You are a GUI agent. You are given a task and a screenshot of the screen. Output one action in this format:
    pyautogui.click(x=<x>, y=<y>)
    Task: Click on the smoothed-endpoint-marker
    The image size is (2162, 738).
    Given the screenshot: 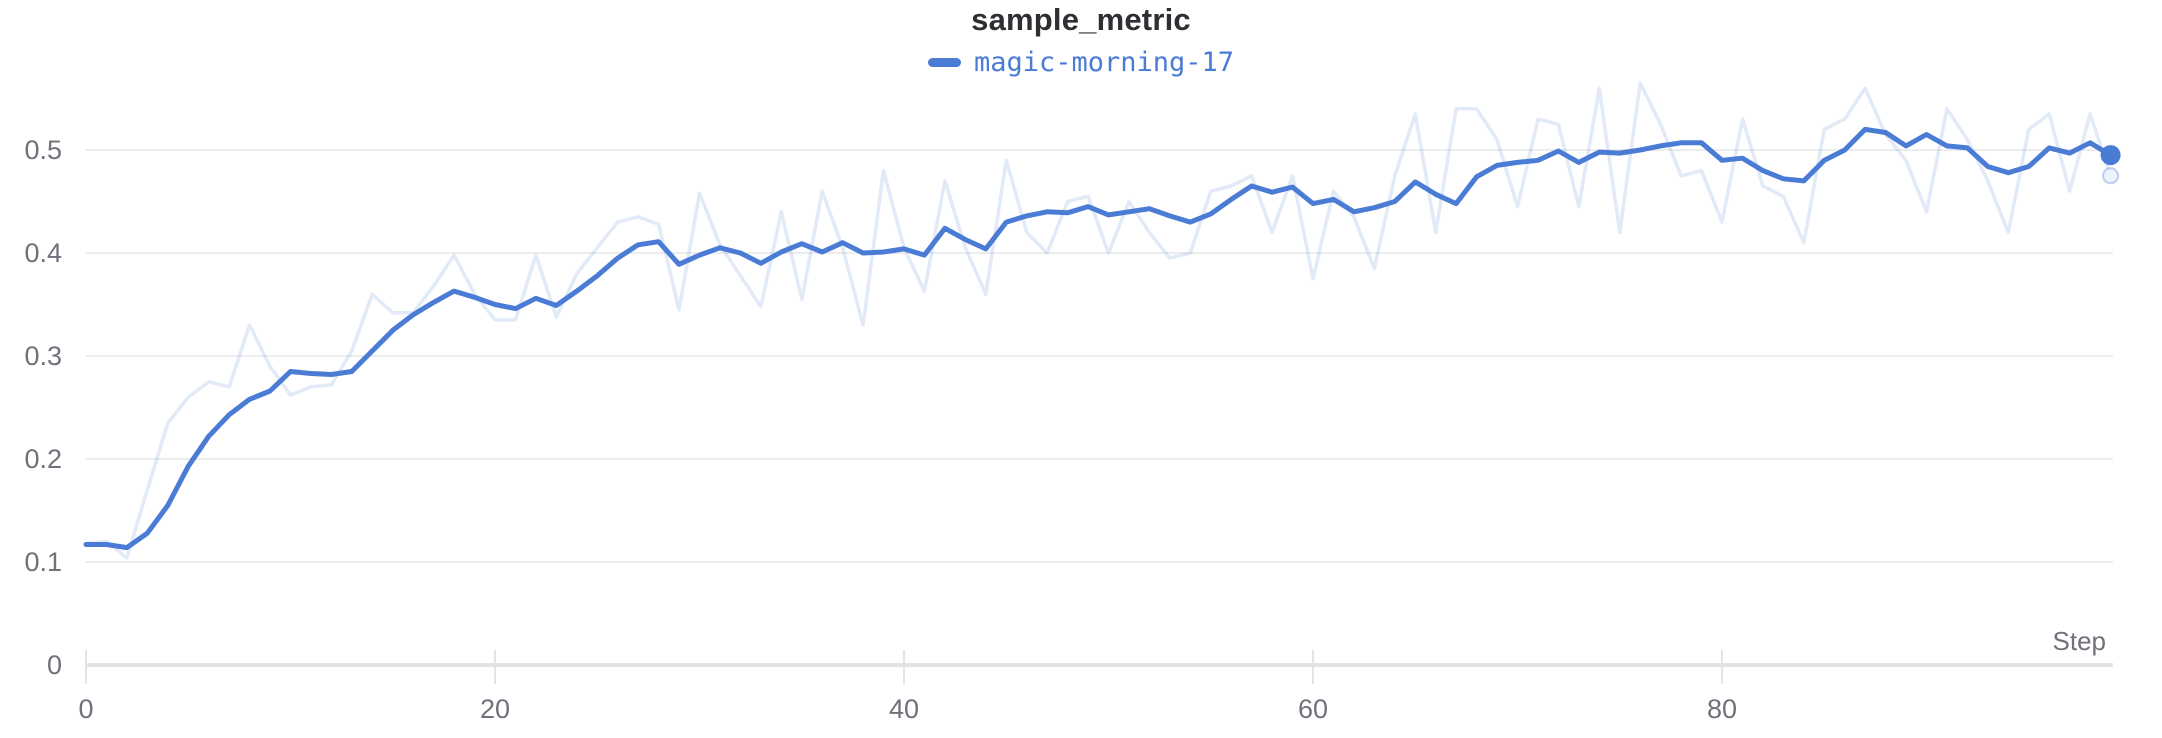 What is the action you would take?
    pyautogui.click(x=2110, y=155)
    